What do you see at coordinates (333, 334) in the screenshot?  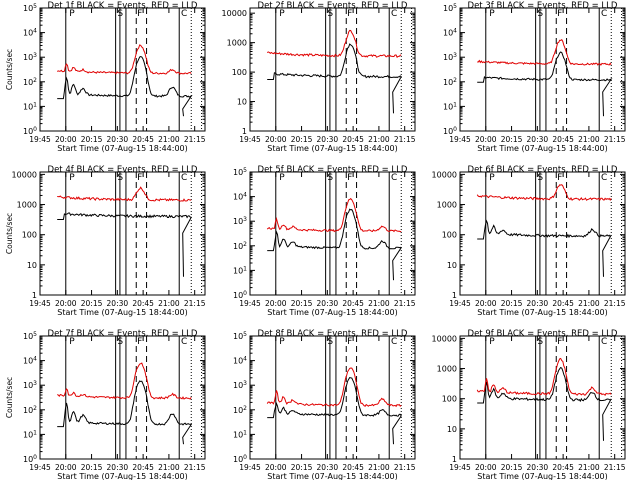 I see `panel-title: Det 8f BLACK = Events, RED = LLD` at bounding box center [333, 334].